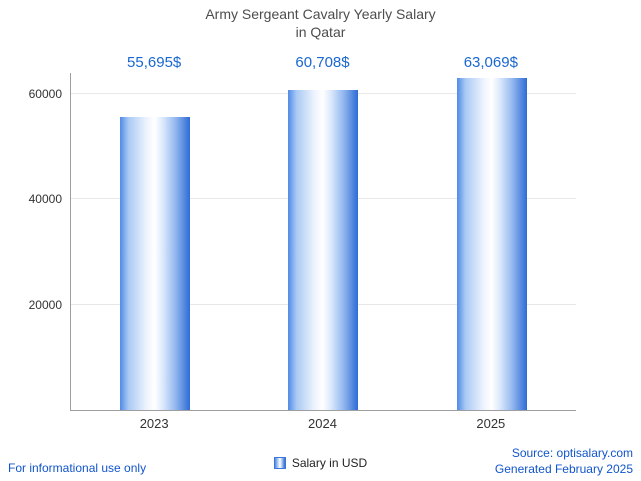 Image resolution: width=641 pixels, height=481 pixels. I want to click on x-axis-label-2024: 2024, so click(322, 423).